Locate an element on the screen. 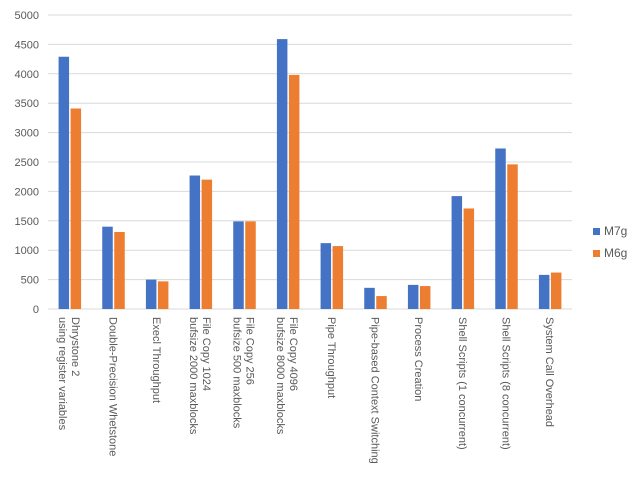  category-label-line: Pipe Throughput is located at coordinates (331, 357).